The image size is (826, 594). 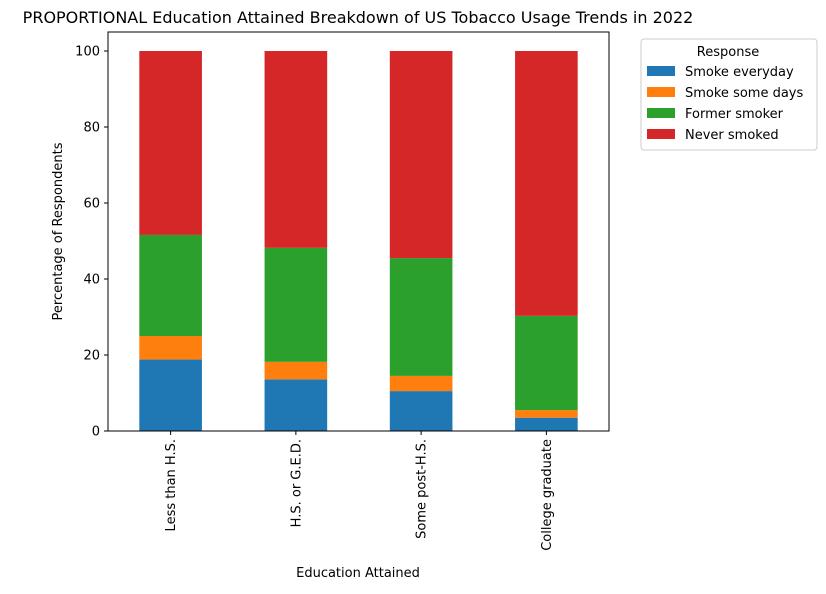 I want to click on y-axis-label: Percentage of Respondents, so click(x=58, y=231).